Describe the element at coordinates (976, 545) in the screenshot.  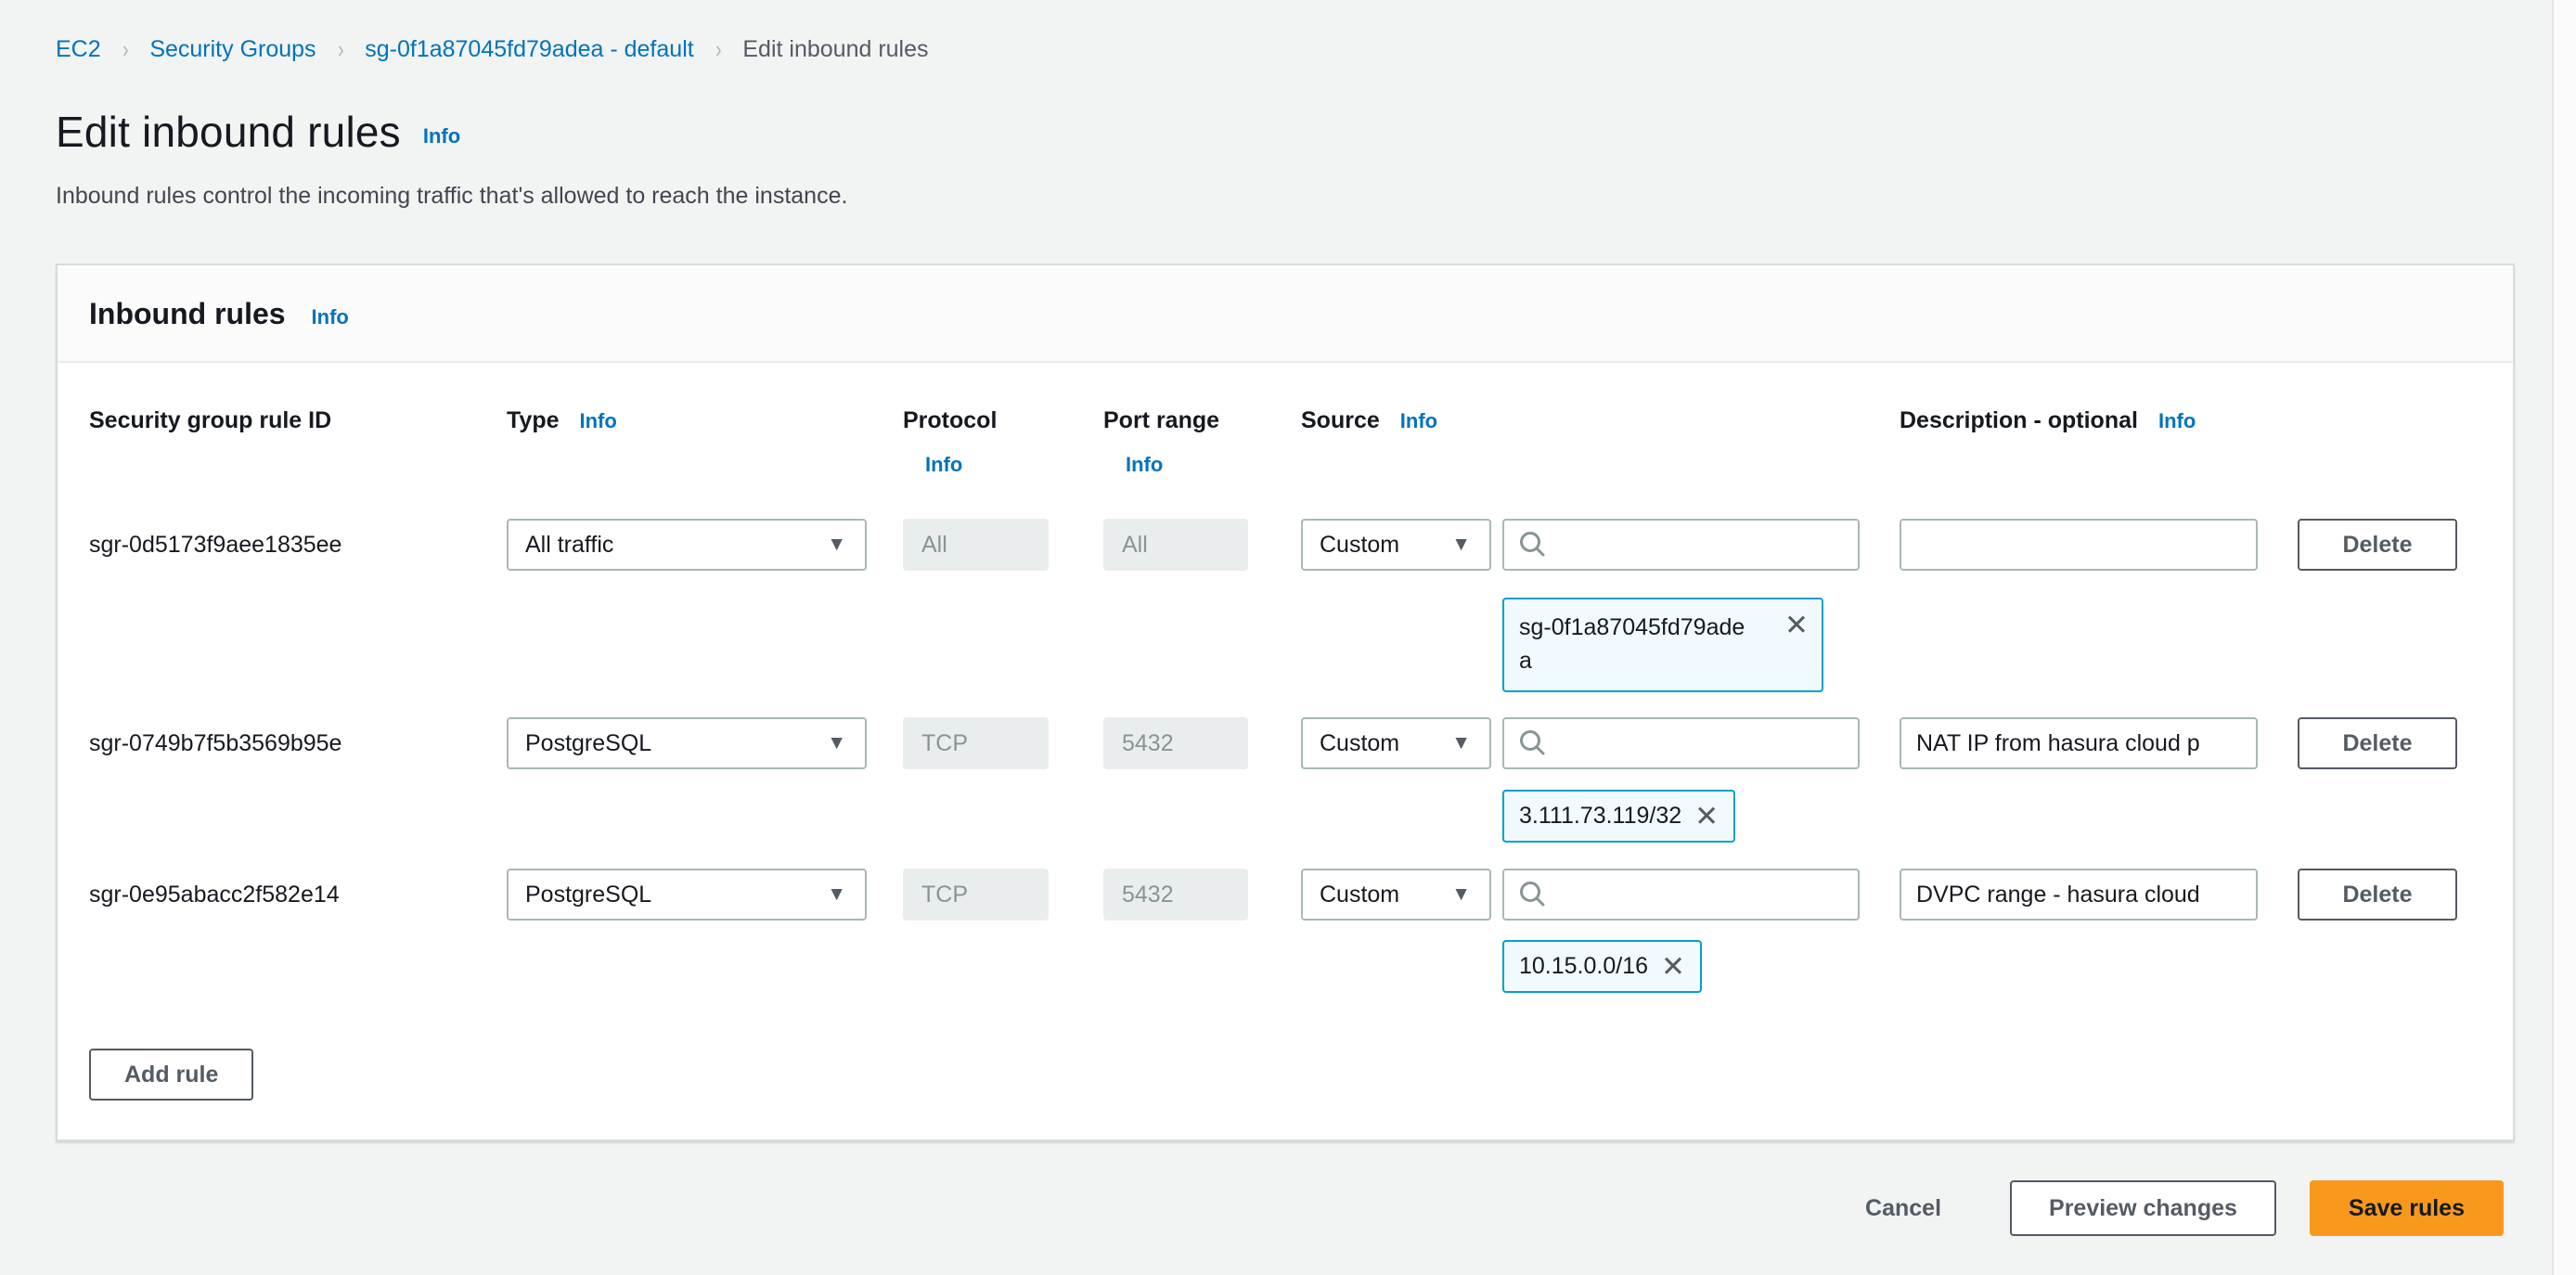
I see `protocol-field-disabled: All` at that location.